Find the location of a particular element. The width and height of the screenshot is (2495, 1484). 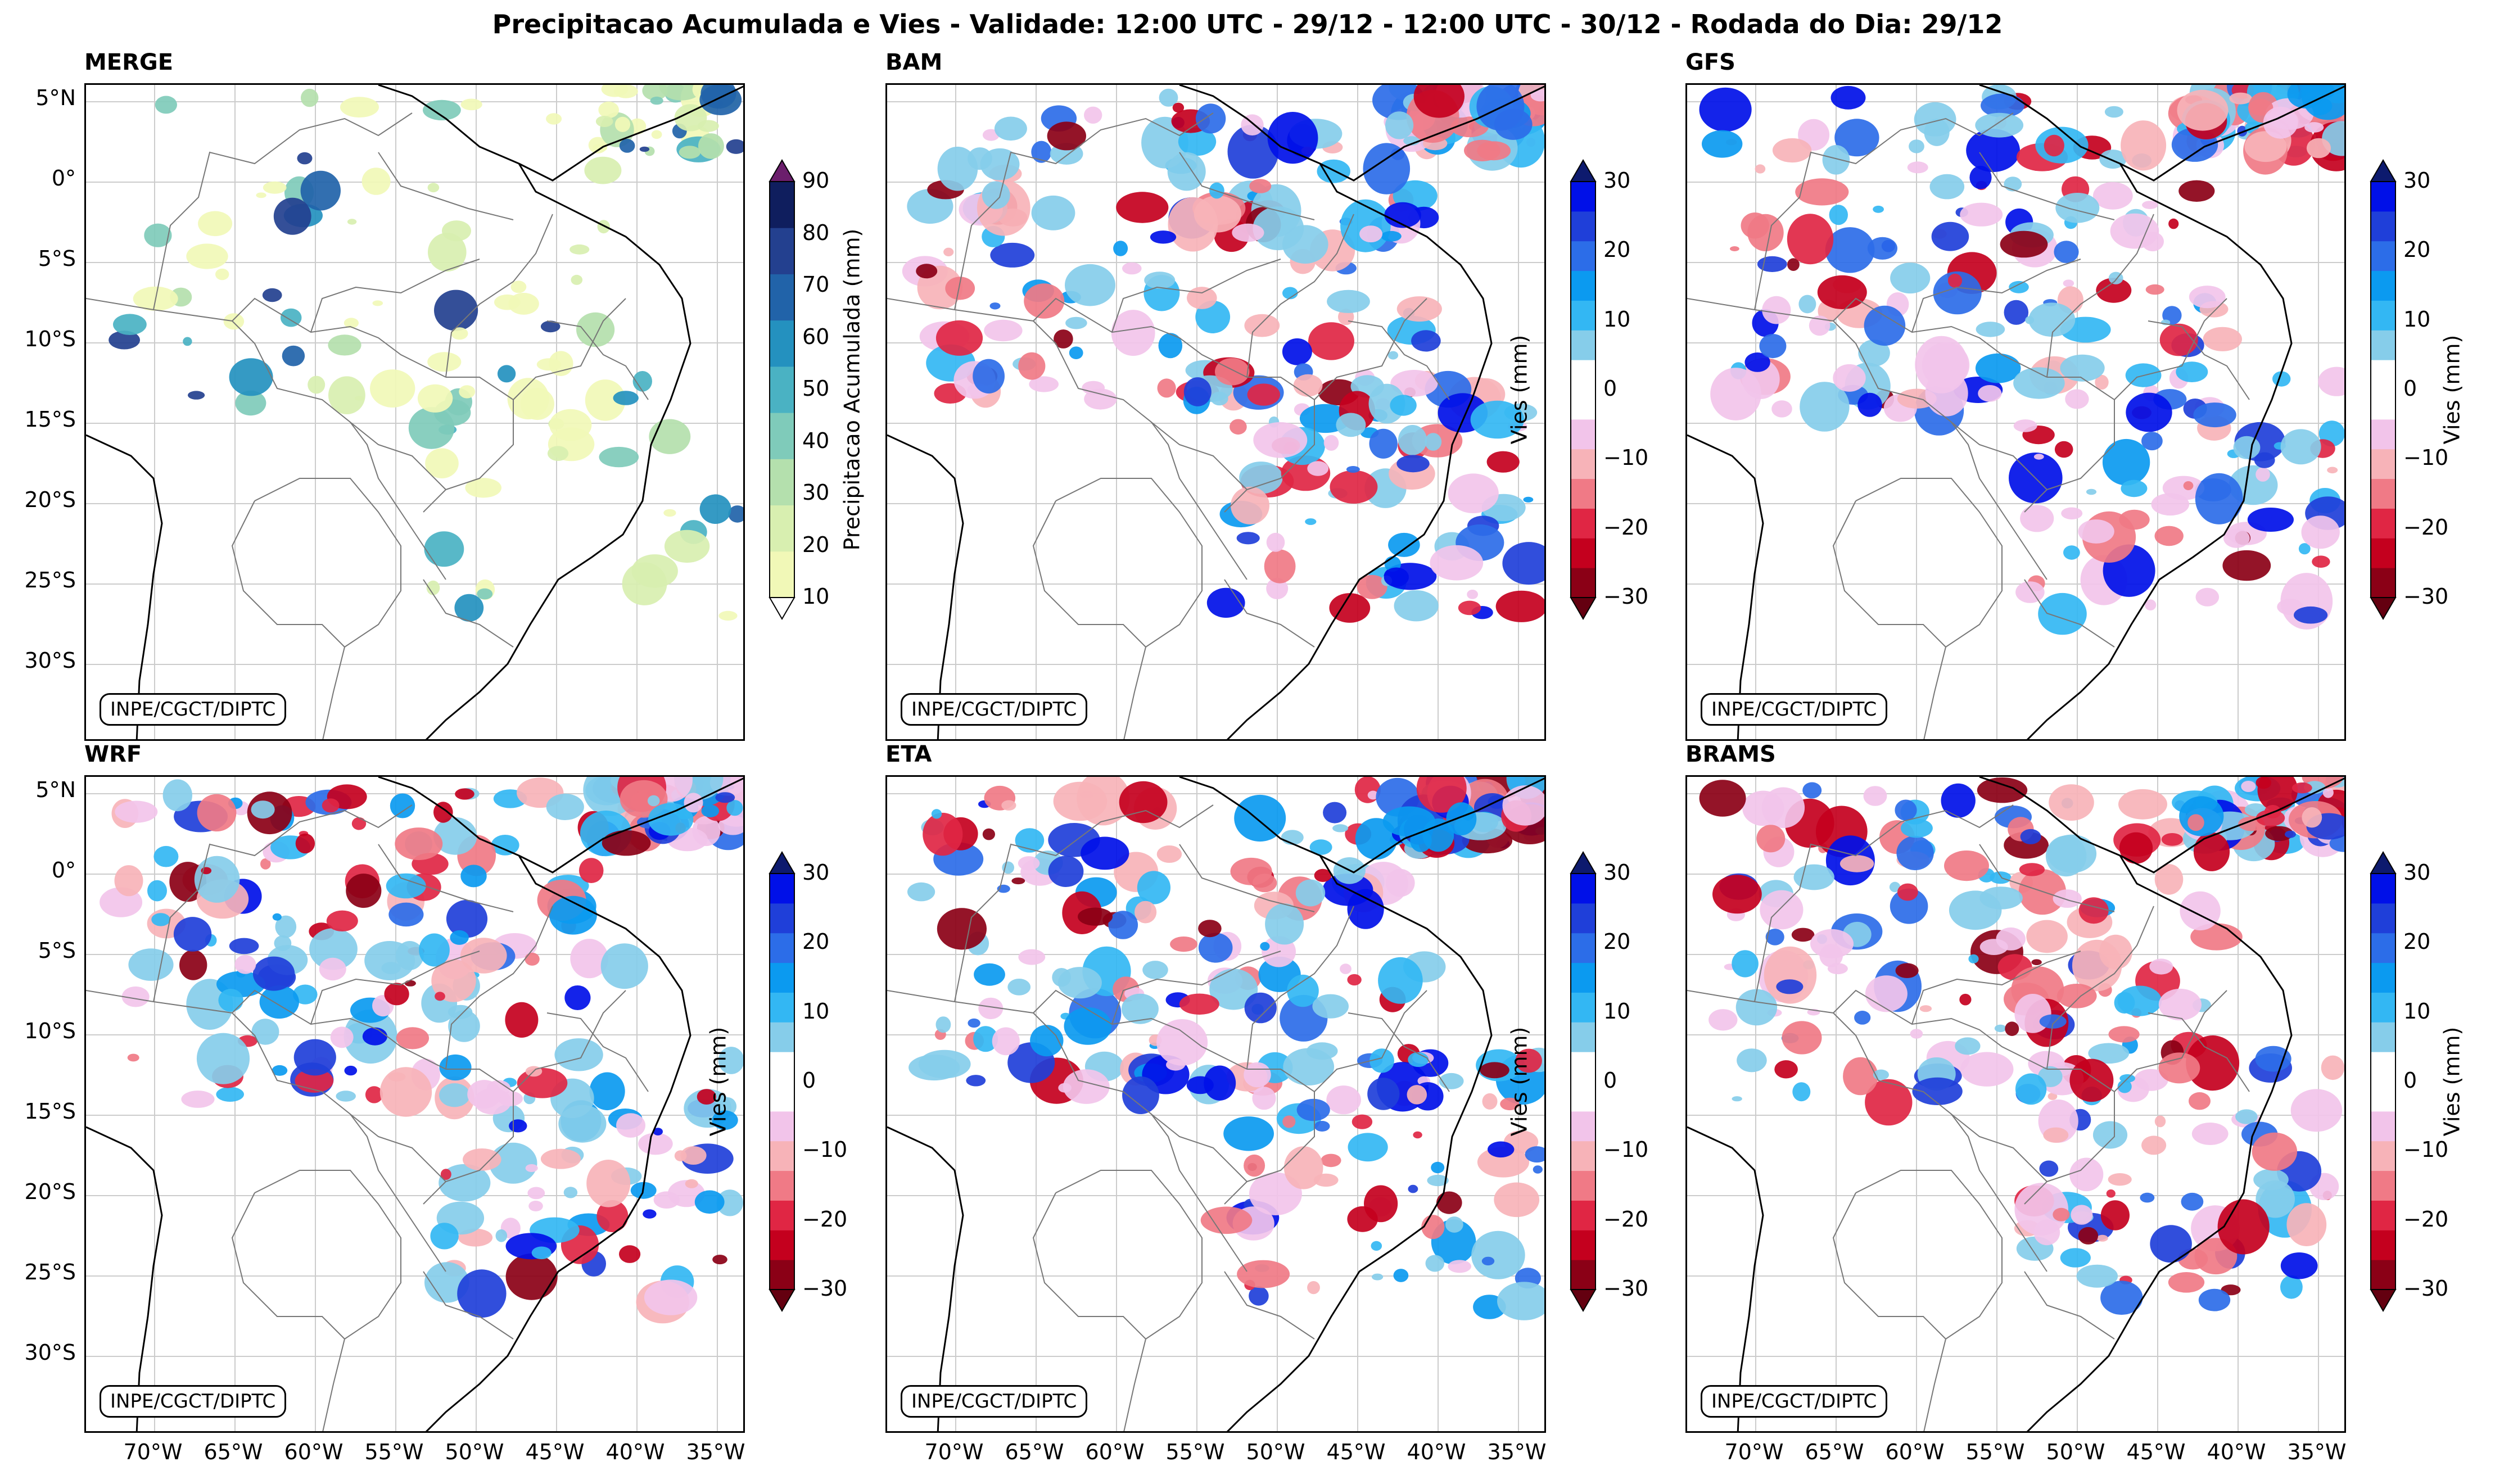

map-panel-brams: INPE/CGCT/DIPTC is located at coordinates (2015, 1104).